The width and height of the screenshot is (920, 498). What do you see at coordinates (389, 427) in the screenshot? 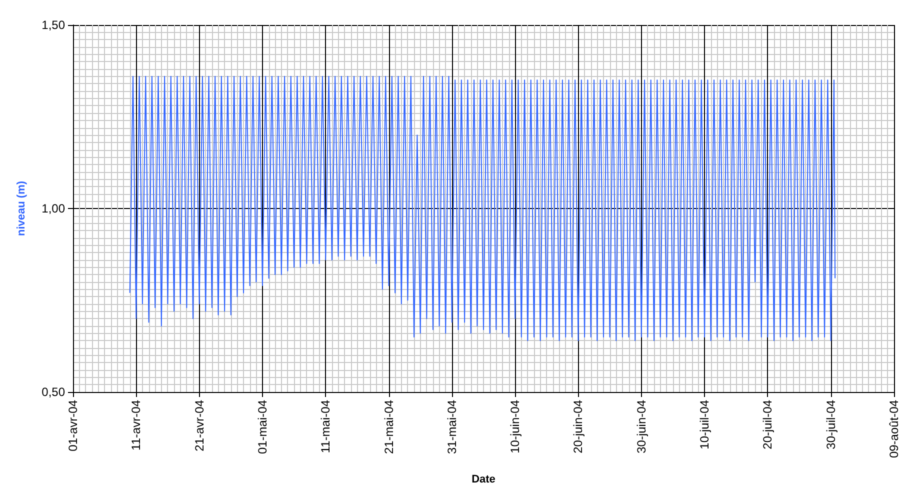
I see `x-tick-label: 21-mai-04` at bounding box center [389, 427].